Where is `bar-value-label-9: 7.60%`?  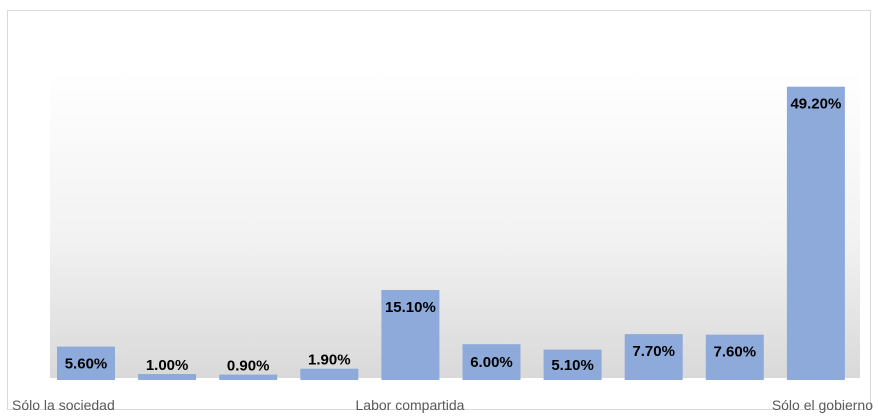
bar-value-label-9: 7.60% is located at coordinates (735, 352).